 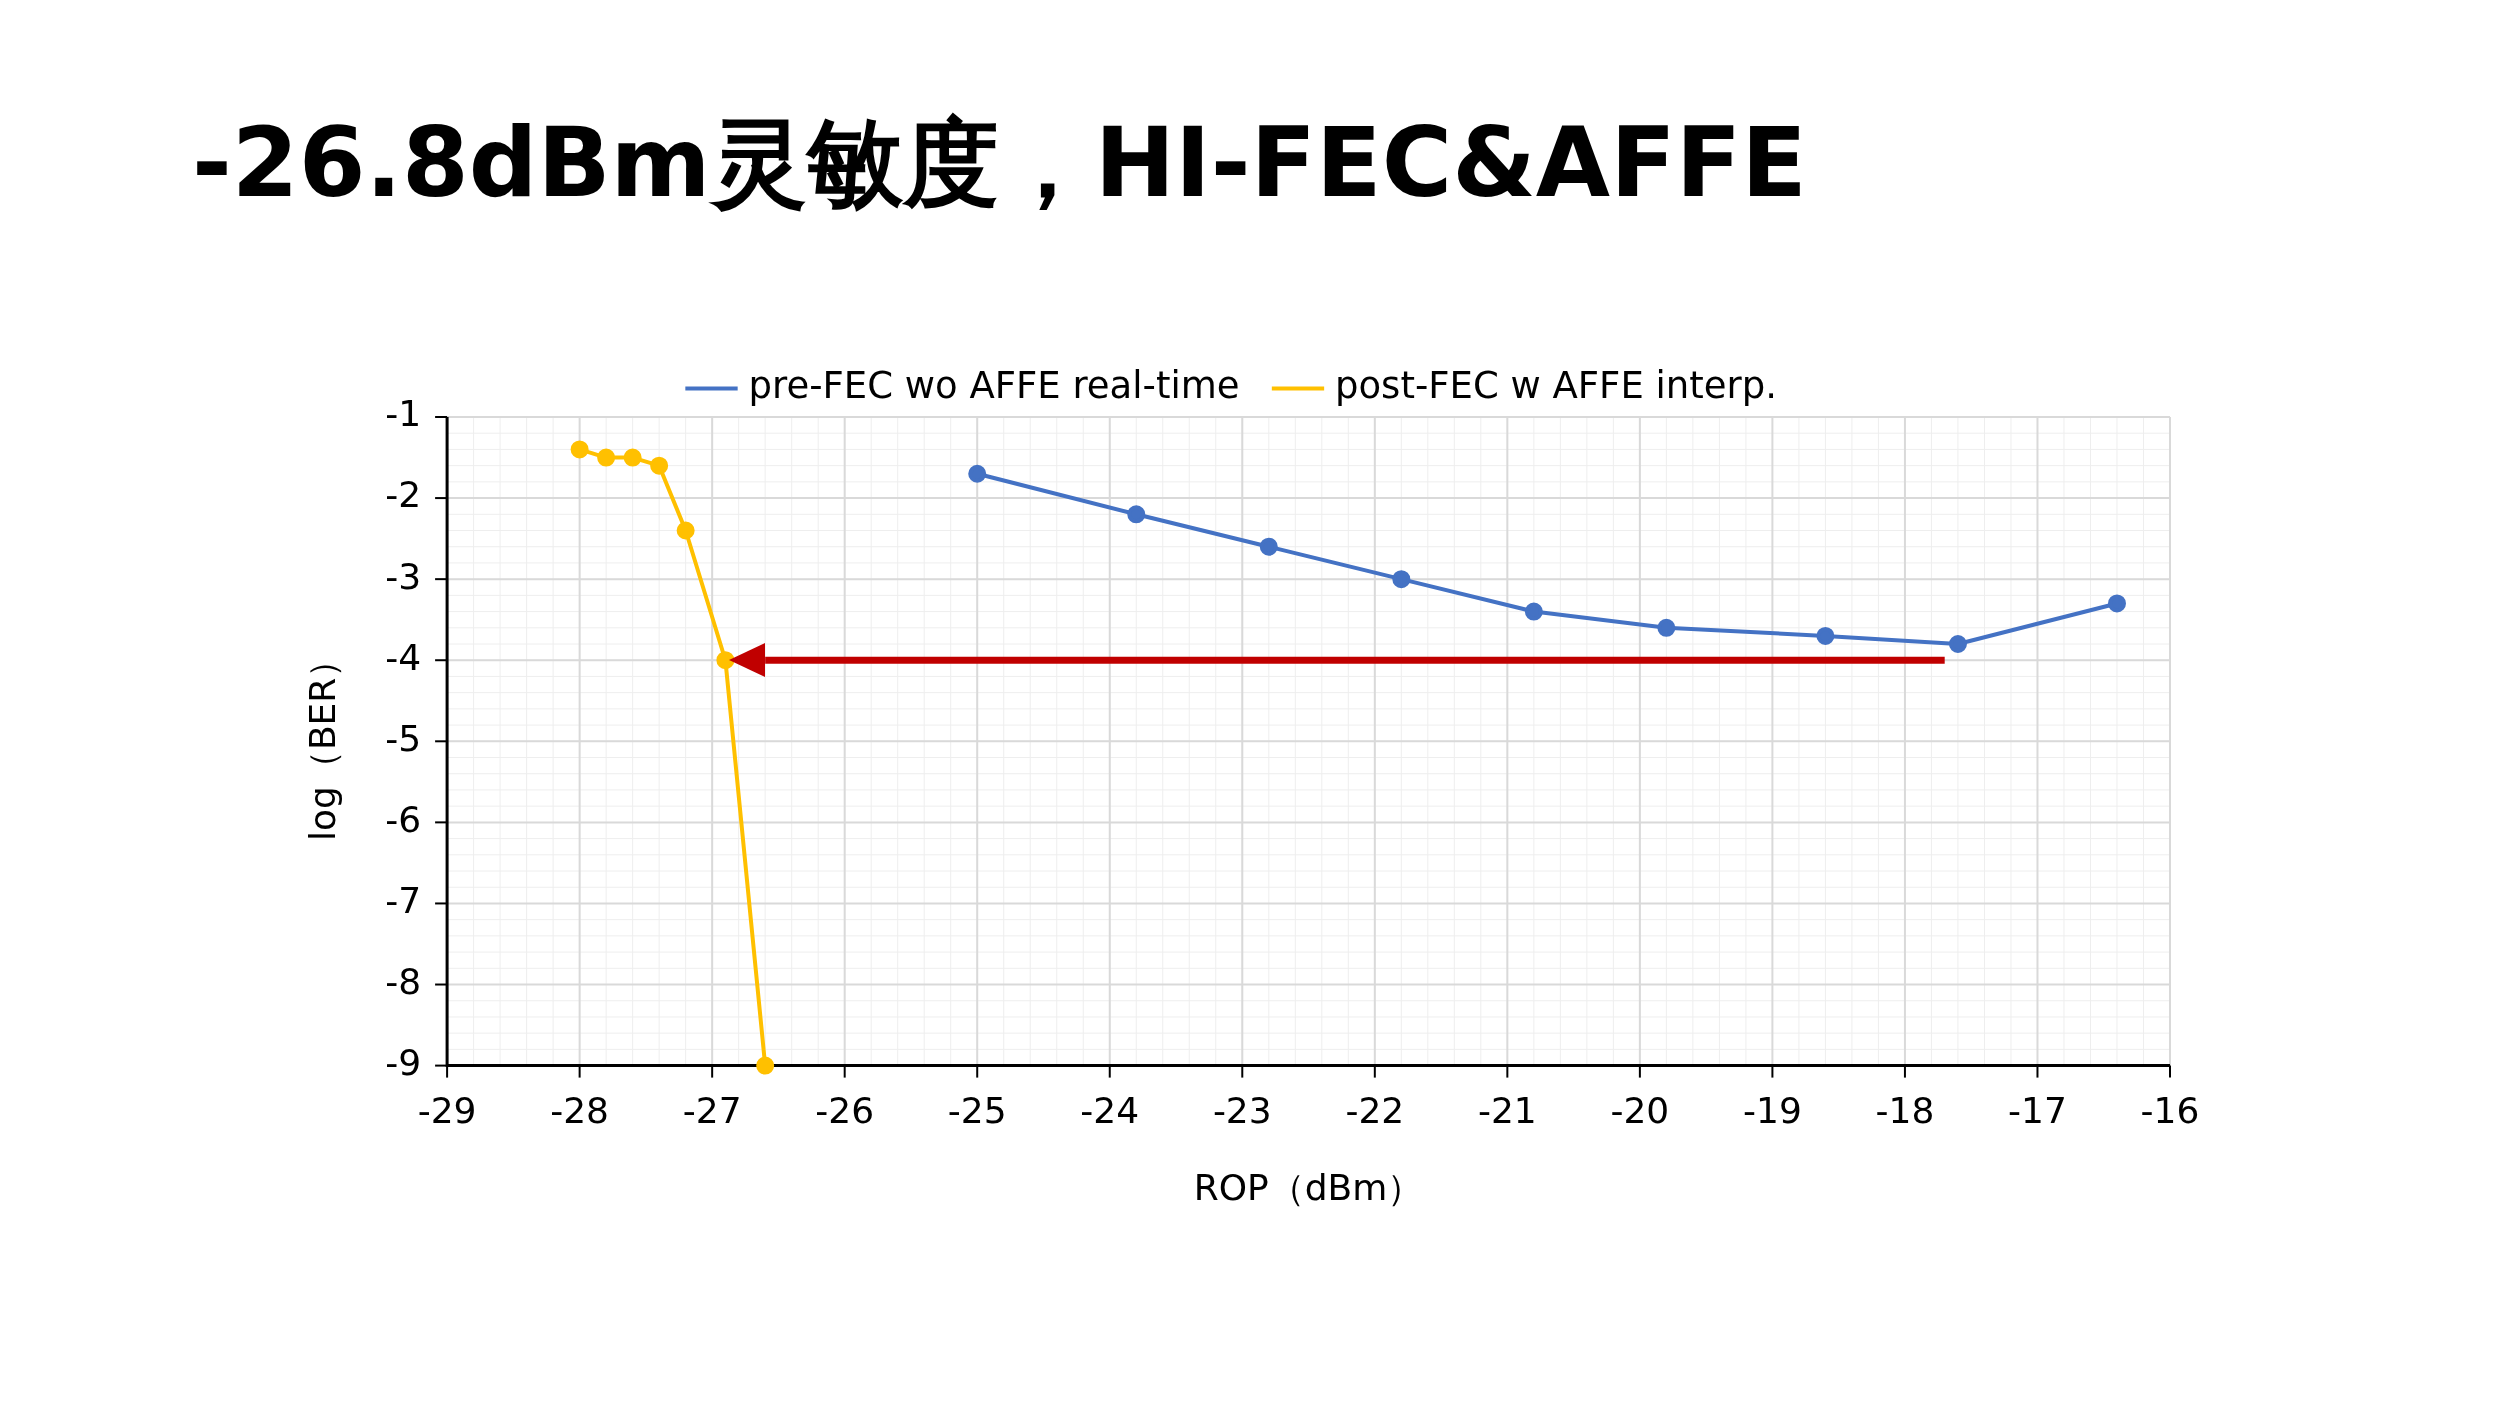 What do you see at coordinates (580, 1110) in the screenshot?
I see `x-tick-label: -28` at bounding box center [580, 1110].